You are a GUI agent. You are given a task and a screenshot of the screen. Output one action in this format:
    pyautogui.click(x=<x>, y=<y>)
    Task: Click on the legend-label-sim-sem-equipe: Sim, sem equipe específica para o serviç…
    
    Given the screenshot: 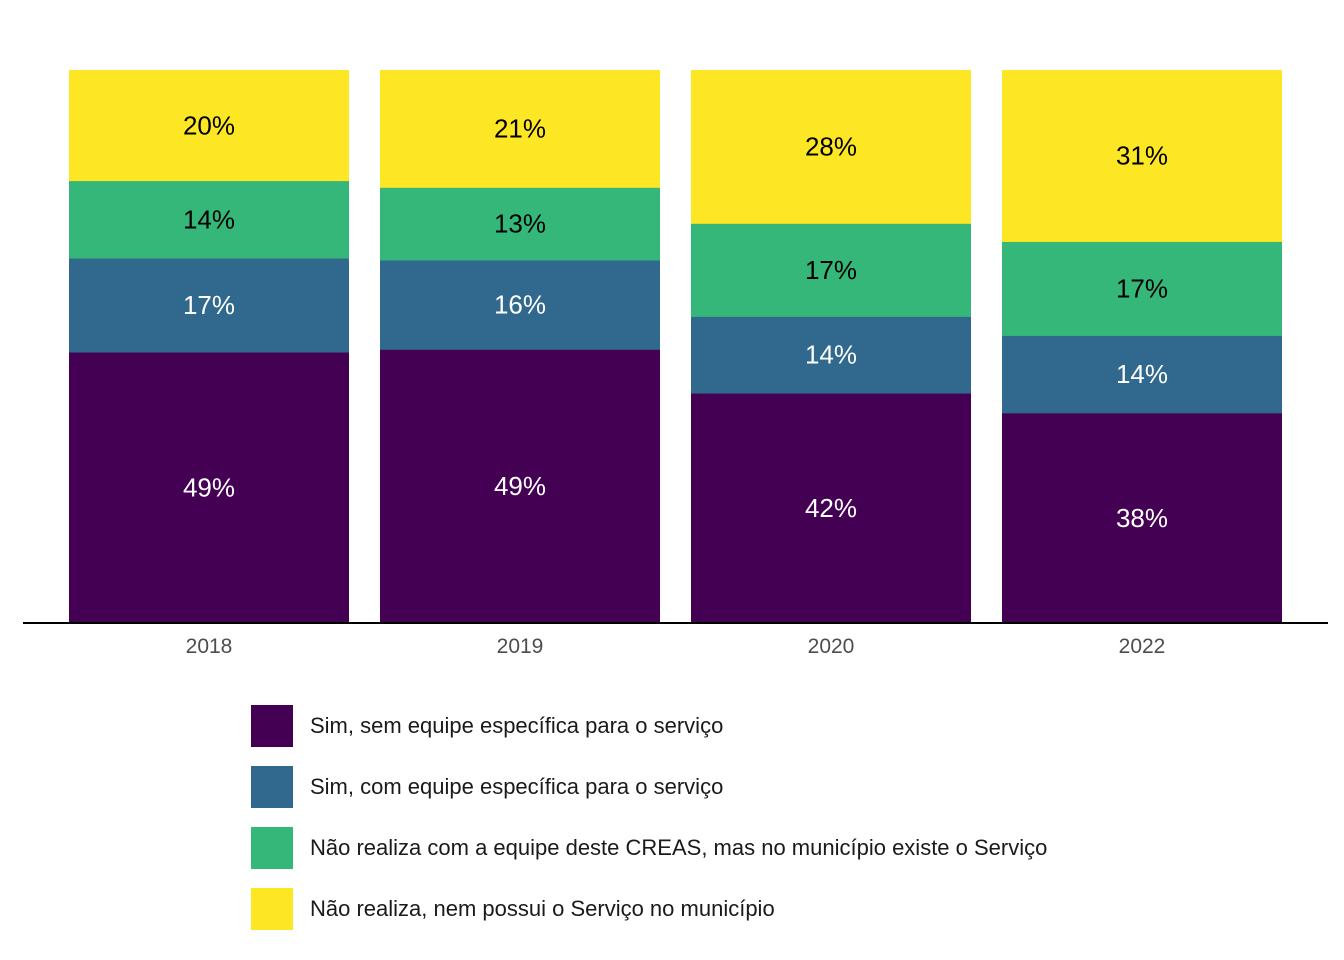 What is the action you would take?
    pyautogui.click(x=517, y=725)
    